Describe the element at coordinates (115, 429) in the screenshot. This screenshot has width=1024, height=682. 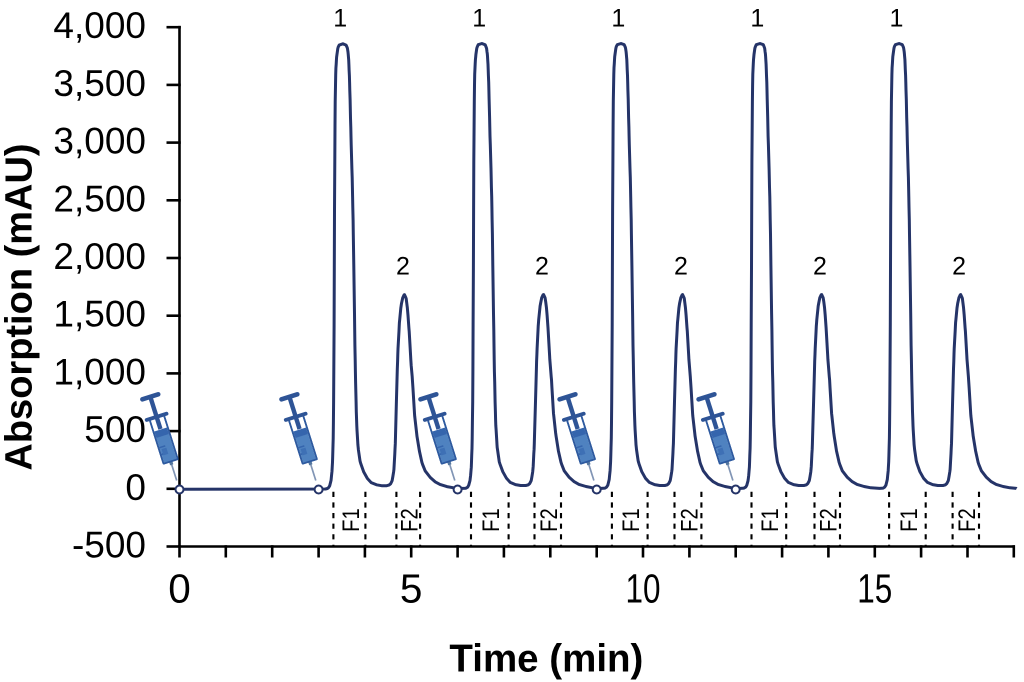
I see `svg-text: 500` at that location.